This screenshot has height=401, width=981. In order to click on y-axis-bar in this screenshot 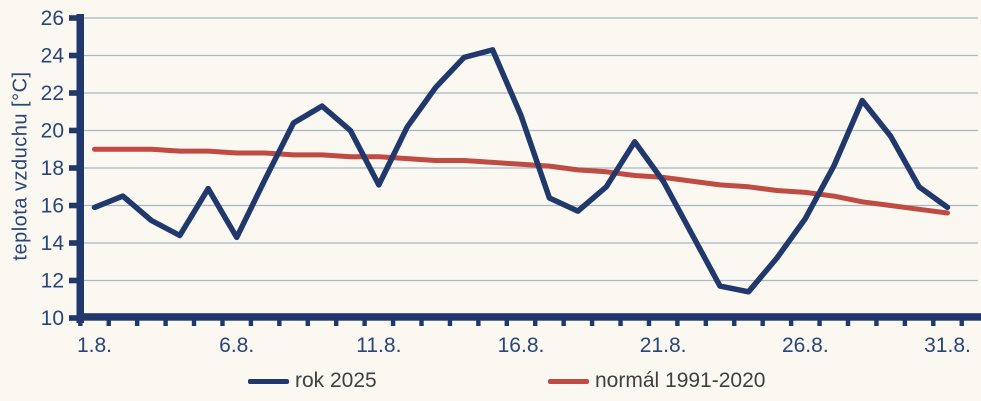, I will do `click(80, 168)`.